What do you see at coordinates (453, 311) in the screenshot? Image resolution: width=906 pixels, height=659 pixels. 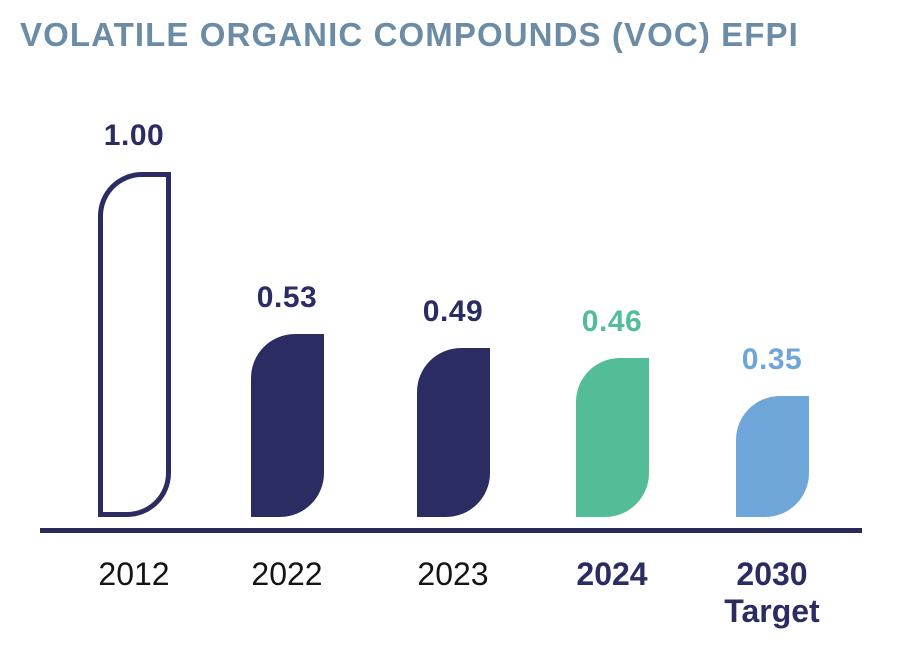 I see `value-label-2023: 0.49` at bounding box center [453, 311].